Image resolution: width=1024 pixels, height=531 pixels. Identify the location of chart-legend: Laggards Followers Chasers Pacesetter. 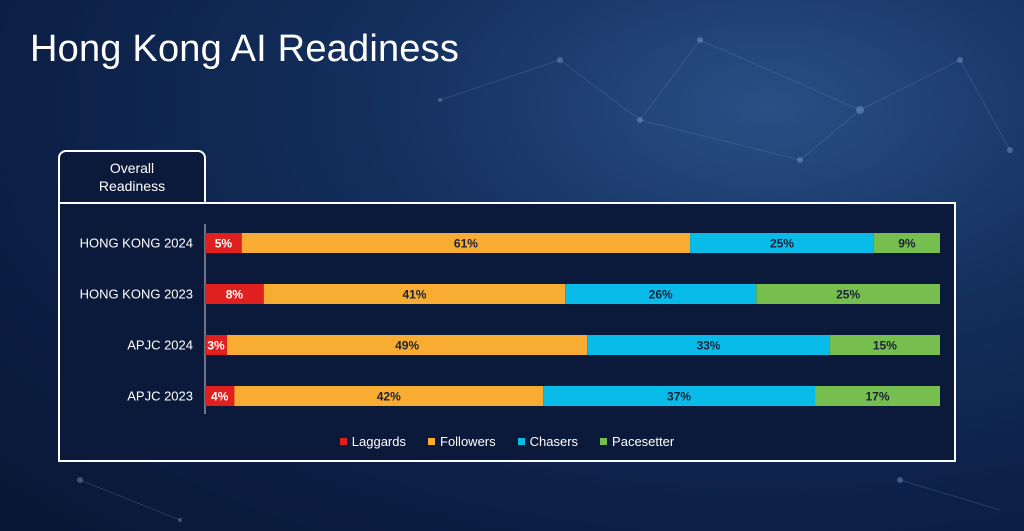
(507, 441).